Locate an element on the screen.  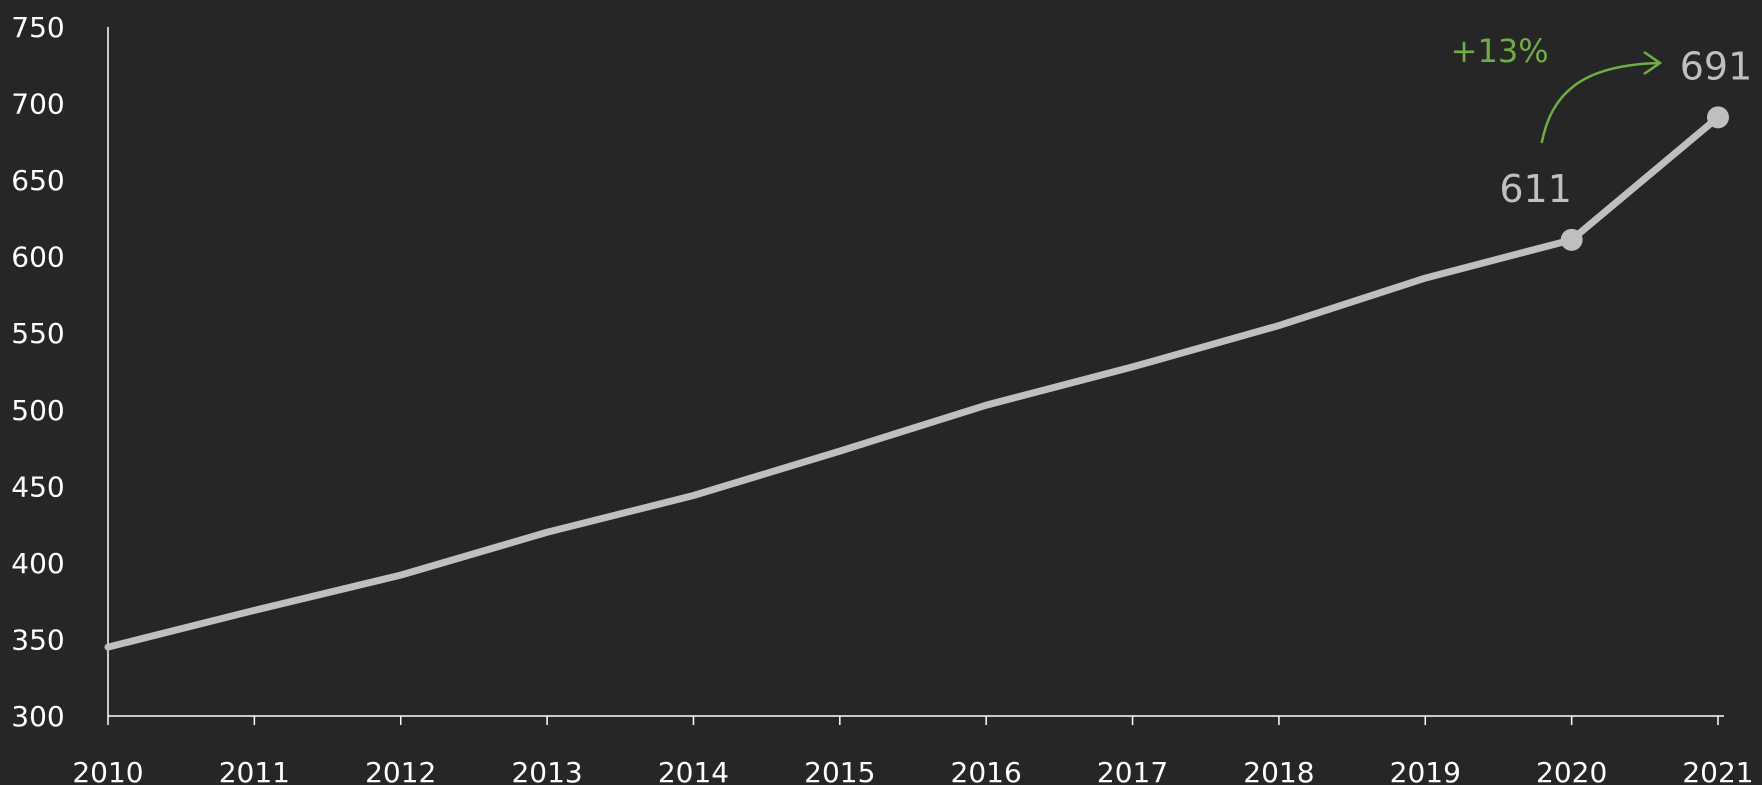
data-labels: 611 691 is located at coordinates (1625, 127).